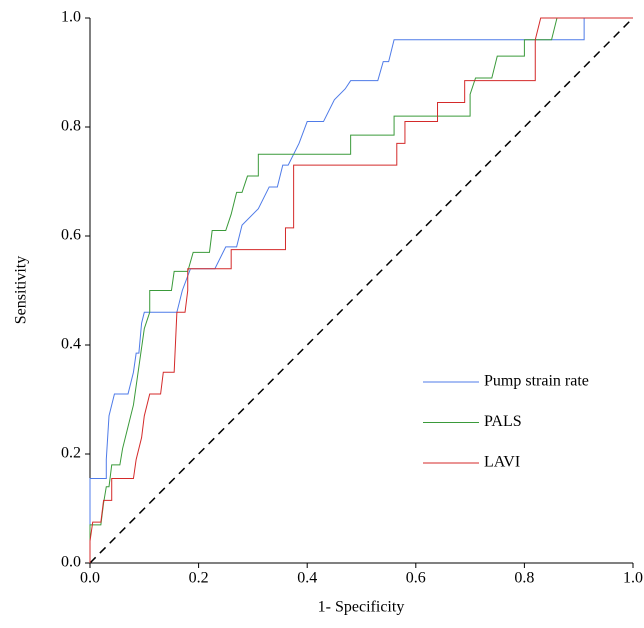 This screenshot has height=628, width=644. I want to click on legend-label: LAVI, so click(502, 462).